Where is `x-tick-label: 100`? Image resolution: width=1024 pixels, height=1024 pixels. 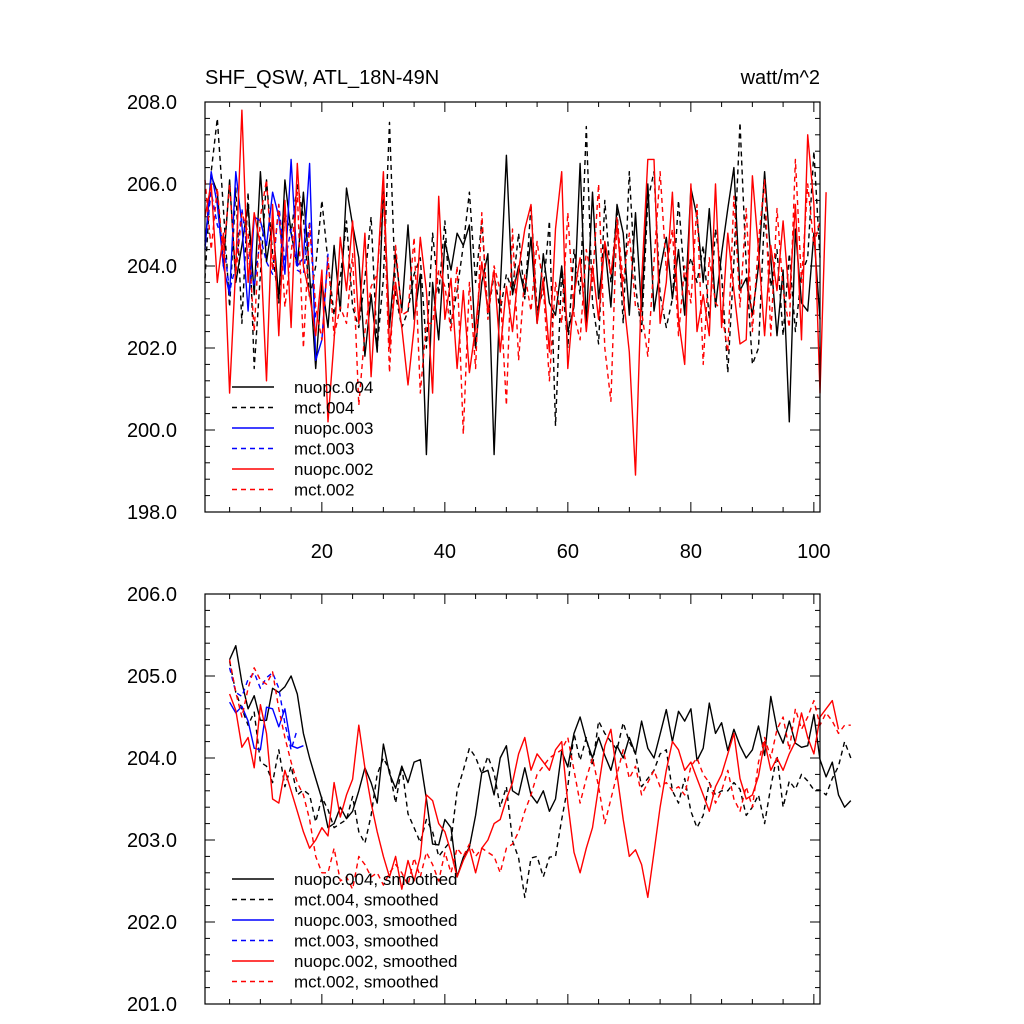
x-tick-label: 100 is located at coordinates (813, 552).